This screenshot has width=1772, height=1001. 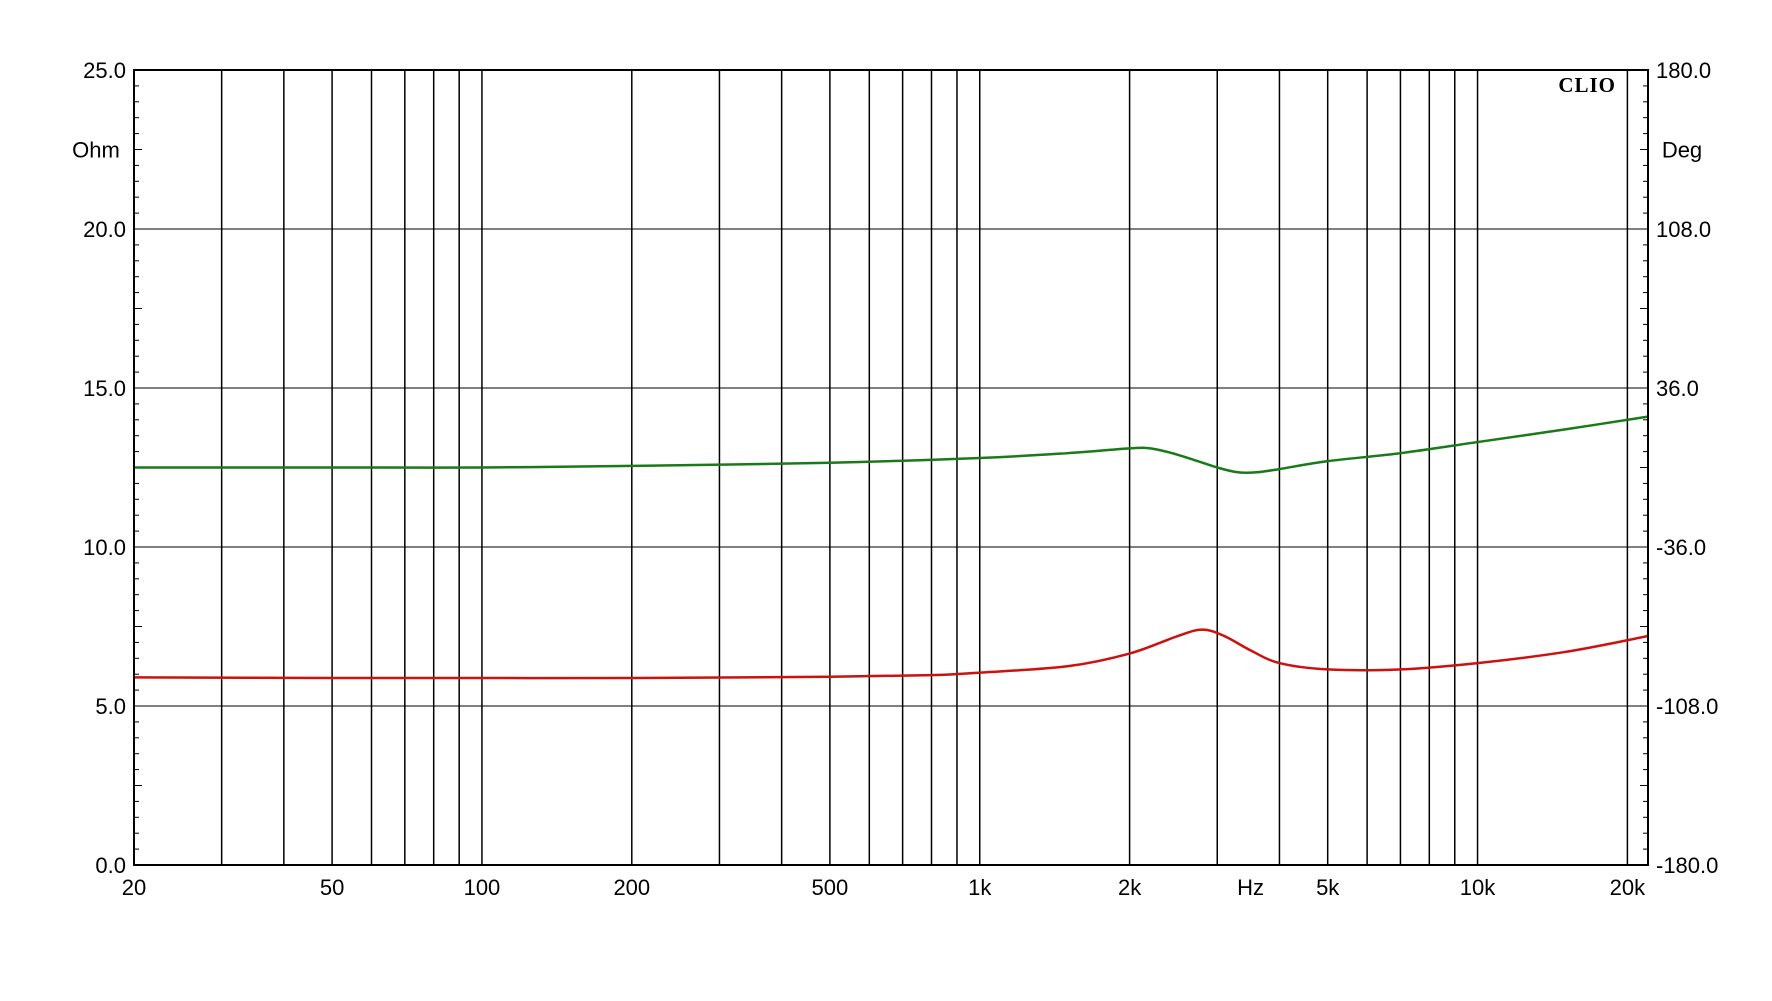 I want to click on y-left-tick-label: 10.0, so click(x=104, y=547).